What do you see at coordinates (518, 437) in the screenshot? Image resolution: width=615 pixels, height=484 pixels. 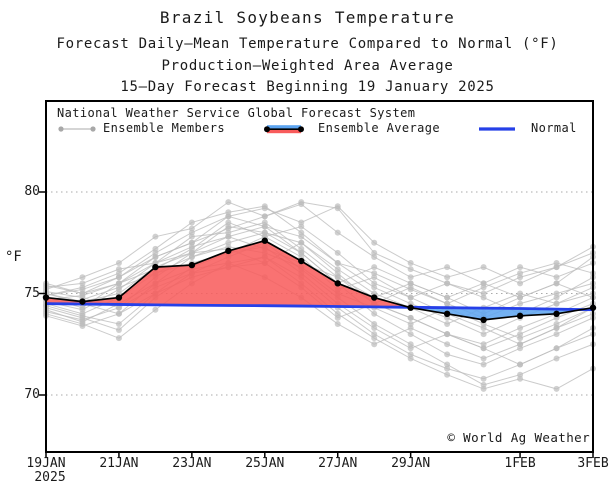 I see `copyright-watermark: © World Ag Weather` at bounding box center [518, 437].